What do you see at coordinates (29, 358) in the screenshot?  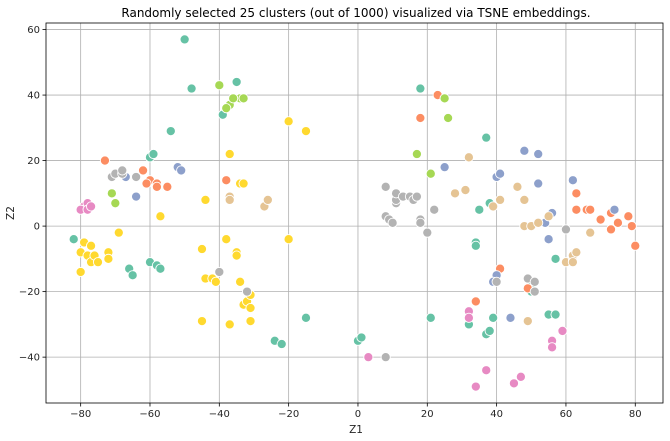 I see `y-tick-label: −40` at bounding box center [29, 358].